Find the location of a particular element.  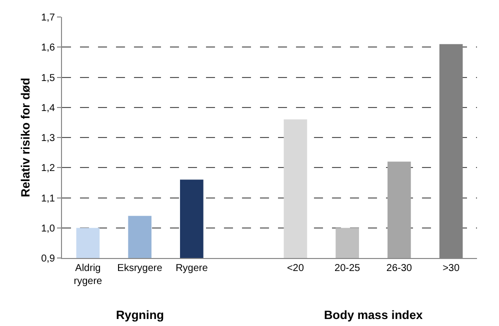

y-tick-label: 1,5 is located at coordinates (48, 78).